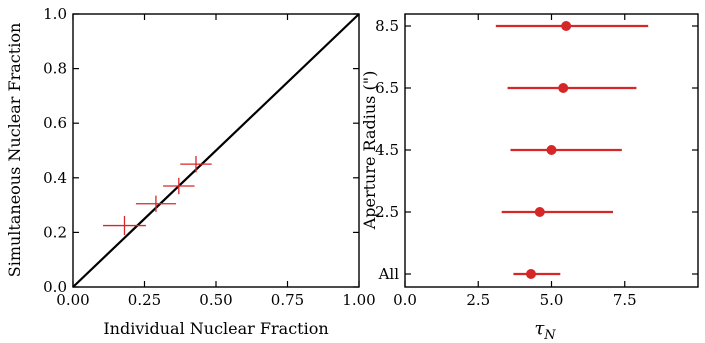  Describe the element at coordinates (566, 26) in the screenshot. I see `point-8.5` at that location.